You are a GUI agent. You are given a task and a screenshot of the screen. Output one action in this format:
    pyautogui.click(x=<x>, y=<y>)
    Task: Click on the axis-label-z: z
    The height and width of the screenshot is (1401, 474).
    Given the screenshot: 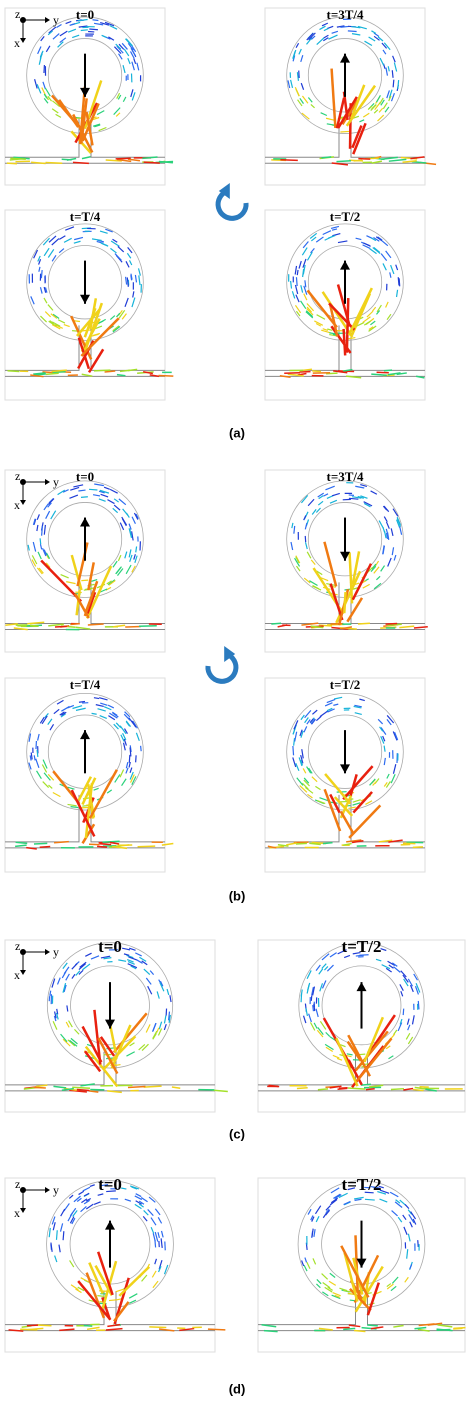 What is the action you would take?
    pyautogui.click(x=17, y=476)
    